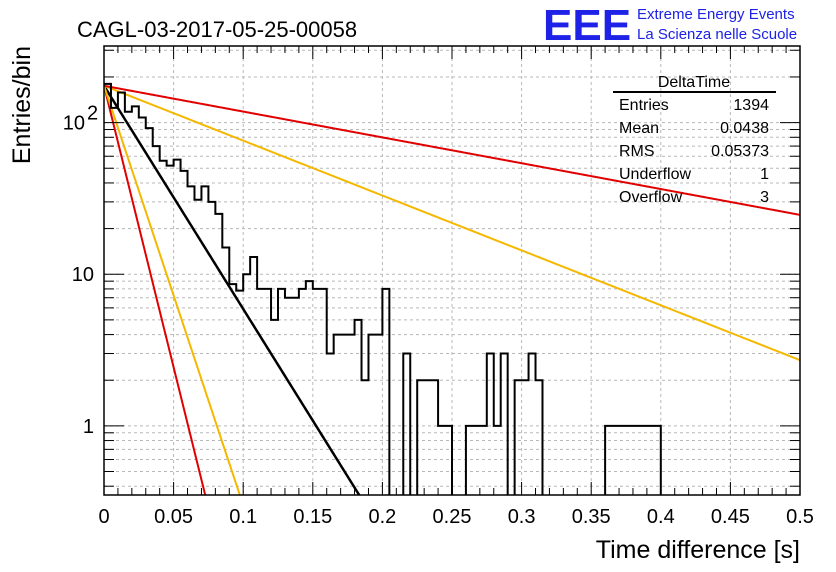 The height and width of the screenshot is (572, 836). Describe the element at coordinates (800, 517) in the screenshot. I see `x-tick-label: 0.5` at that location.